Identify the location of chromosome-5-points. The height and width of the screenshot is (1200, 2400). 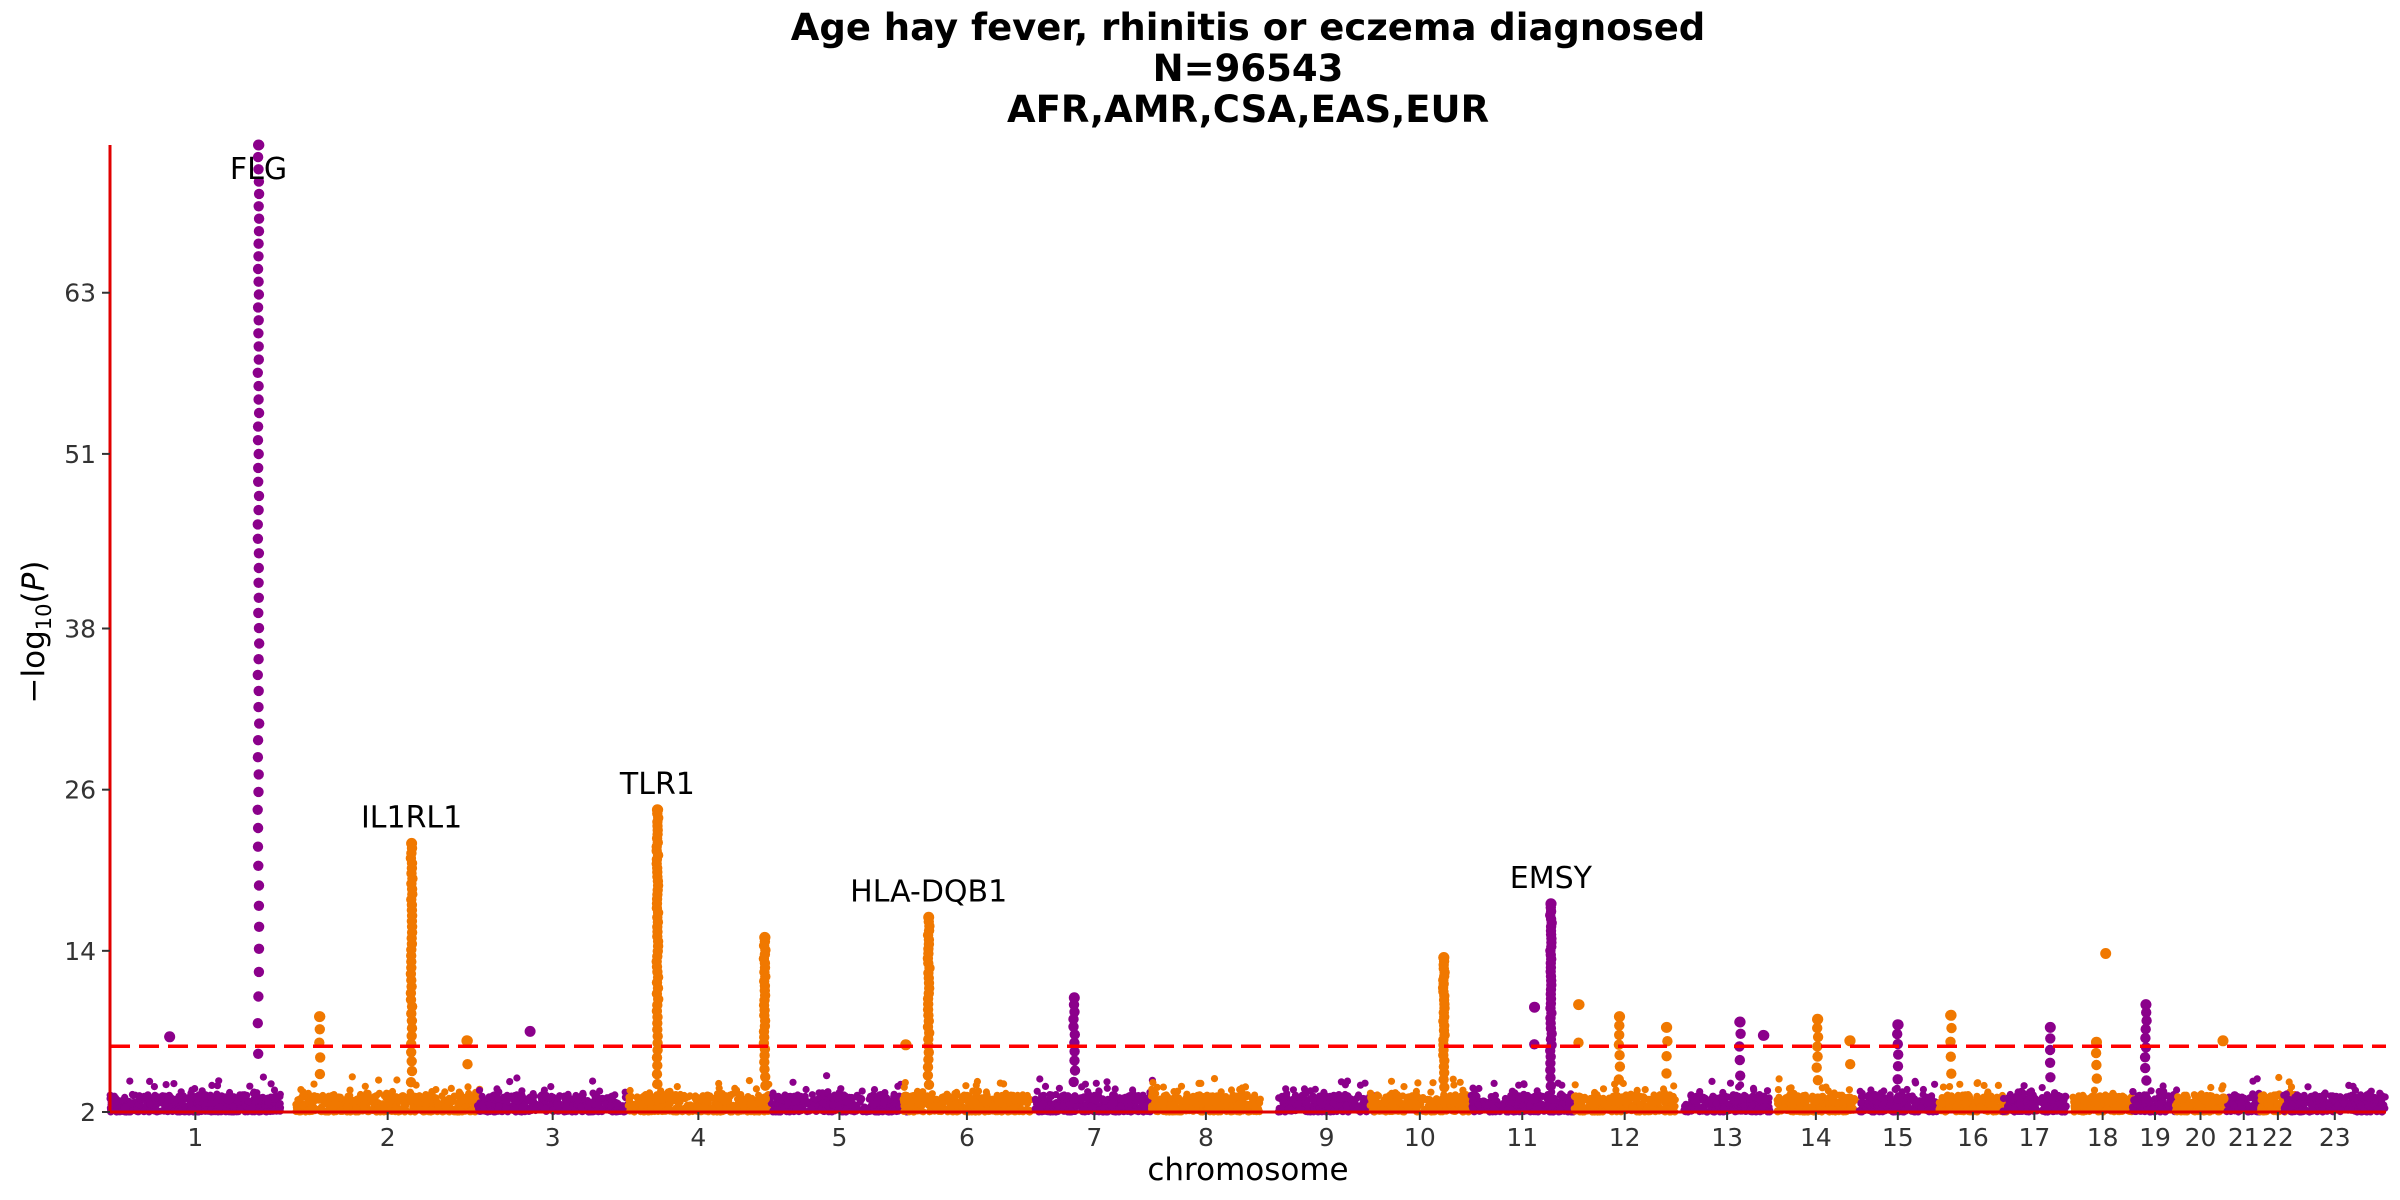
(839, 1094).